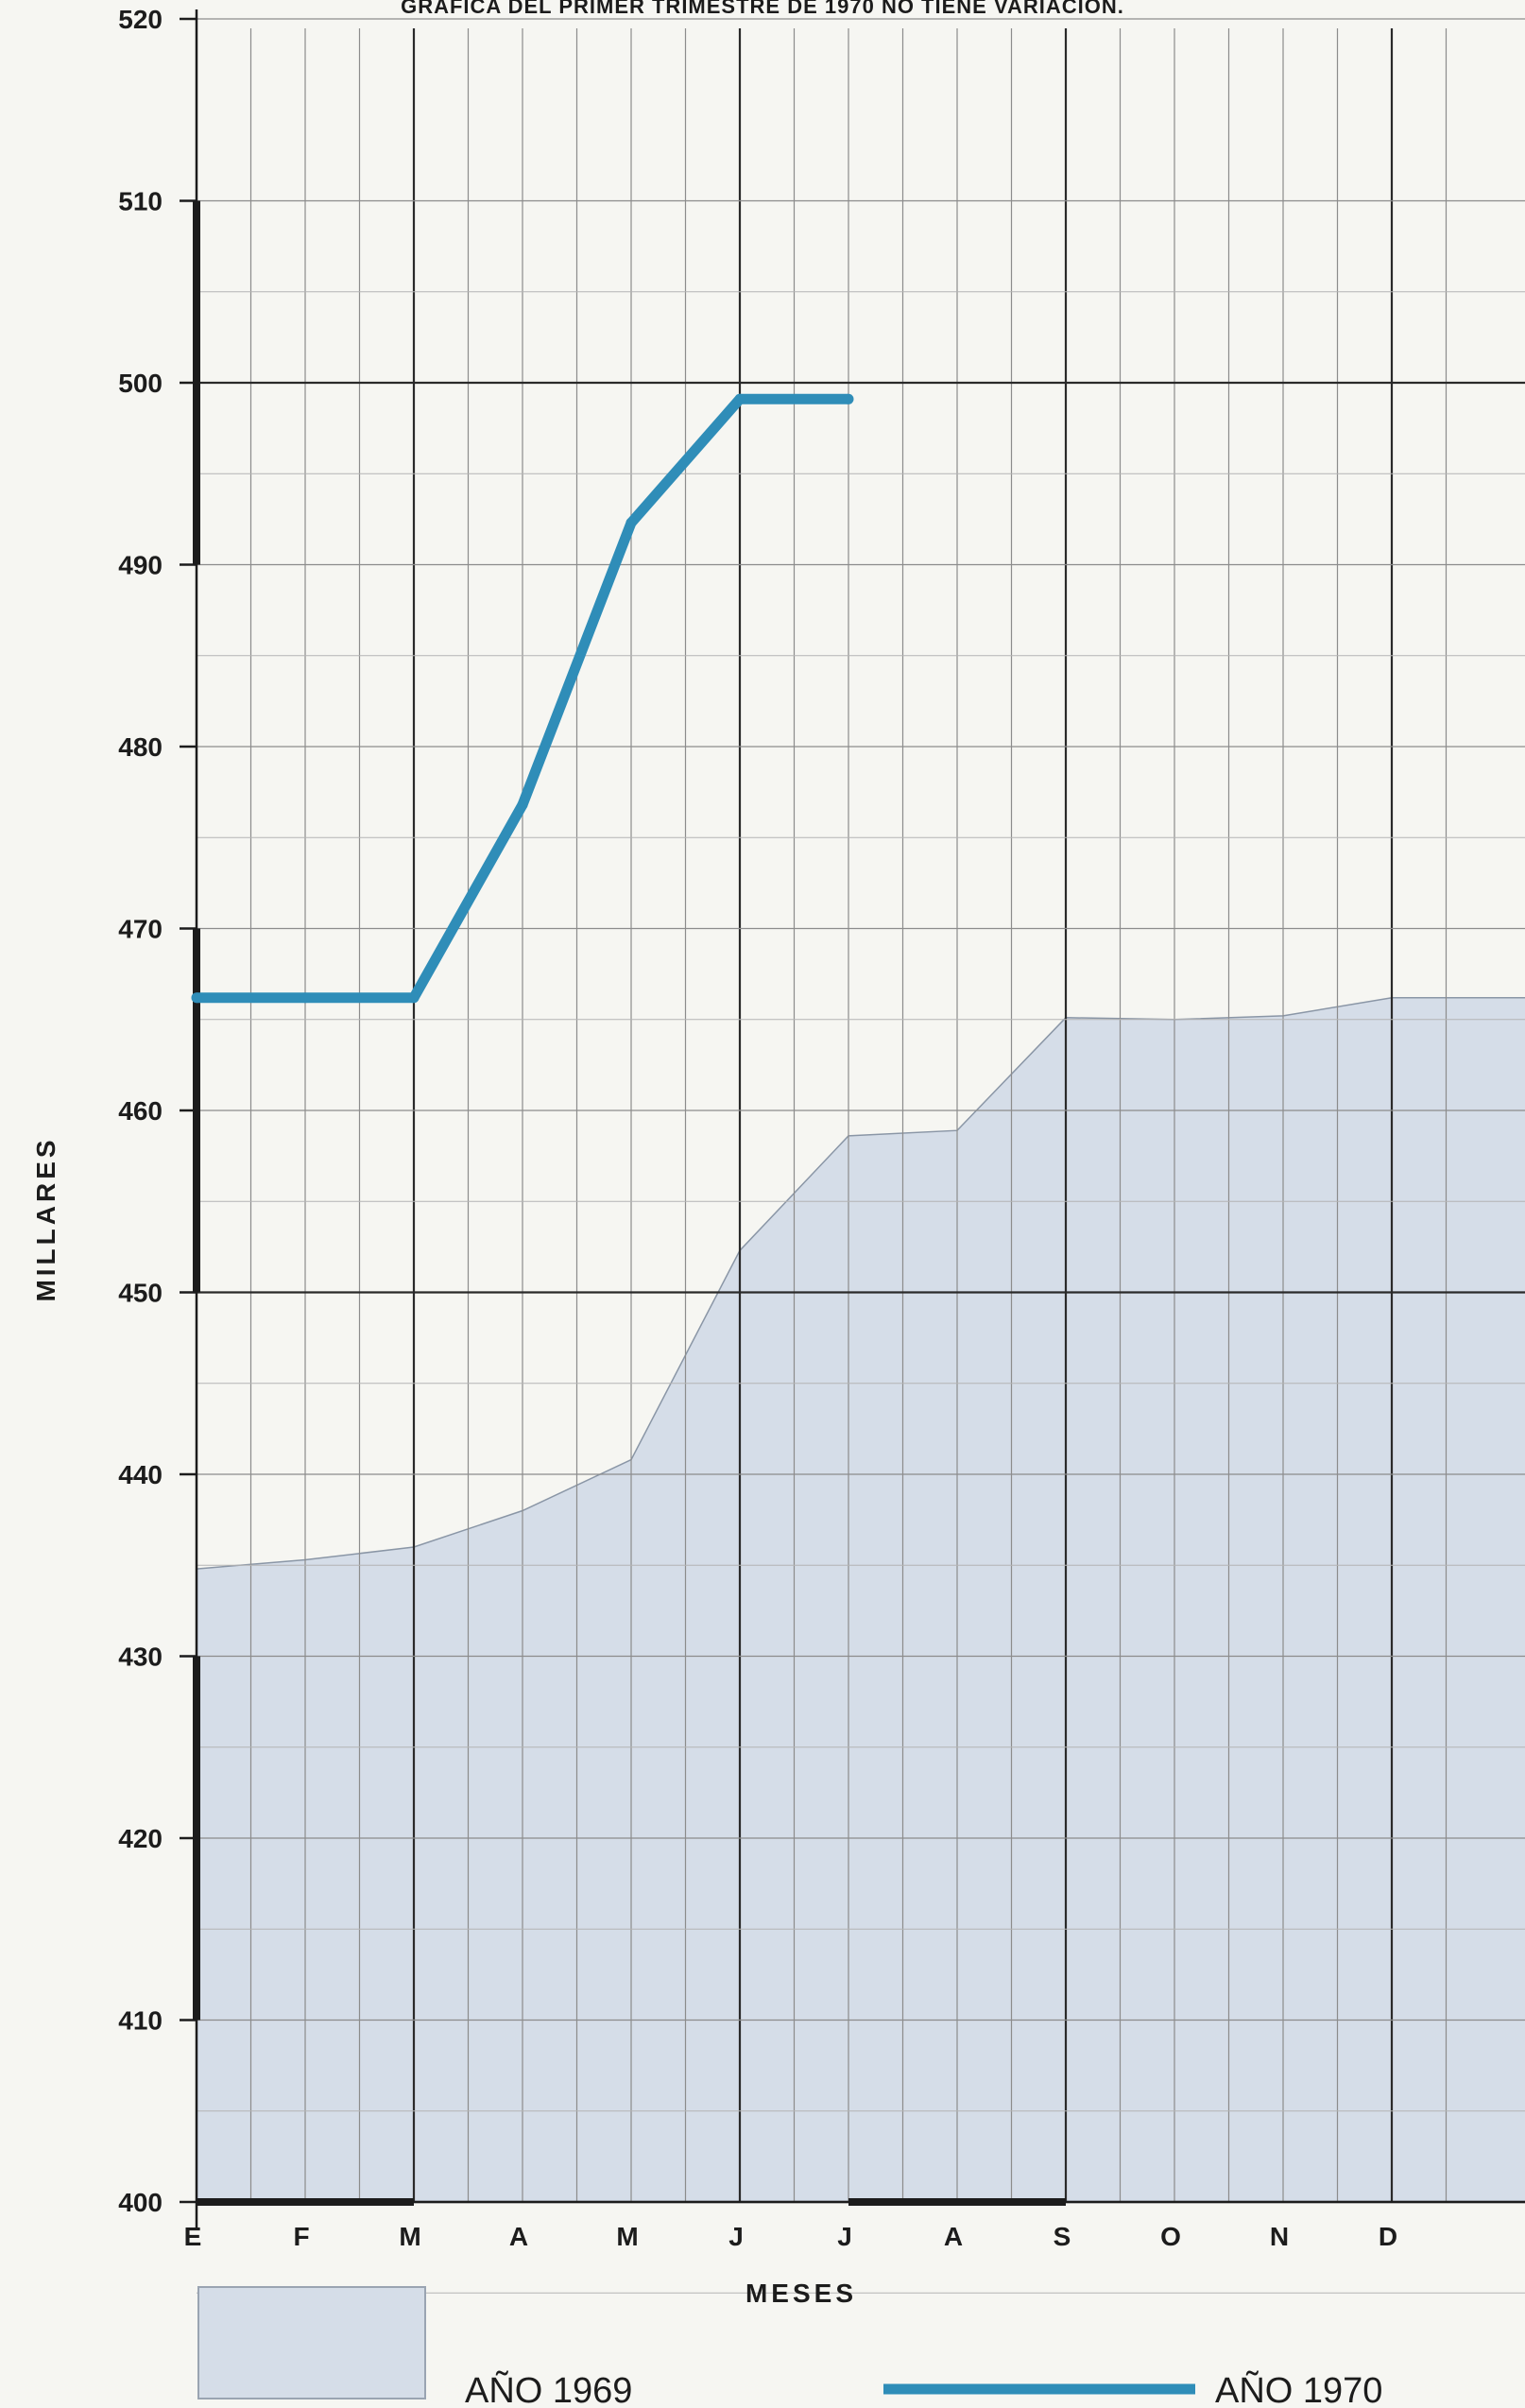  I want to click on y-tick-layer: 400 410 420 430 440 450 460 470 480 490 500 510 520, so click(141, 1111).